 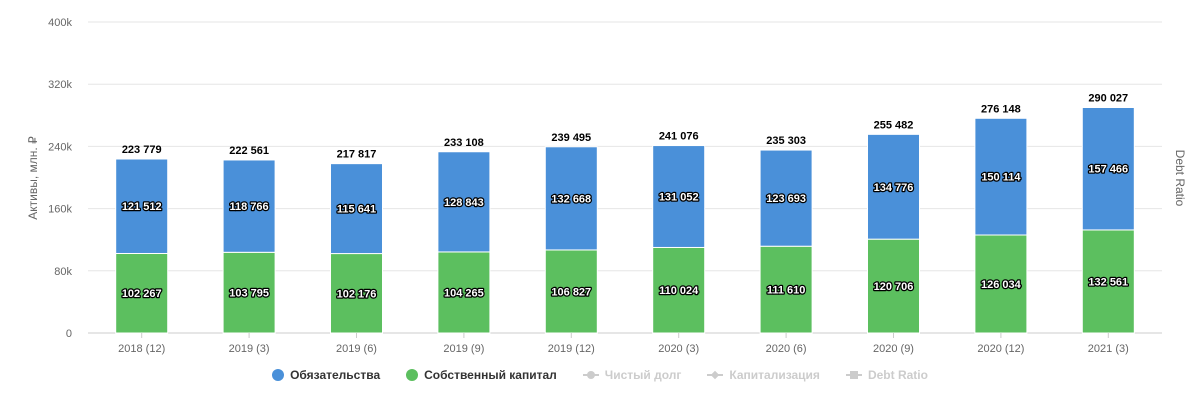 I want to click on bar-value-label: 103 795, so click(x=249, y=294).